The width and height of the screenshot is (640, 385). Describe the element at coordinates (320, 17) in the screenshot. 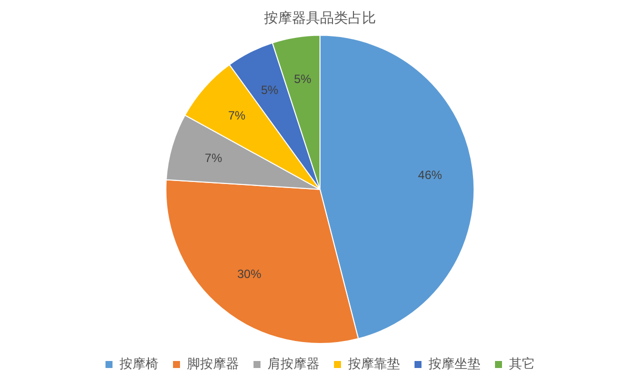

I see `chart-title: 按摩器具品类占比` at that location.